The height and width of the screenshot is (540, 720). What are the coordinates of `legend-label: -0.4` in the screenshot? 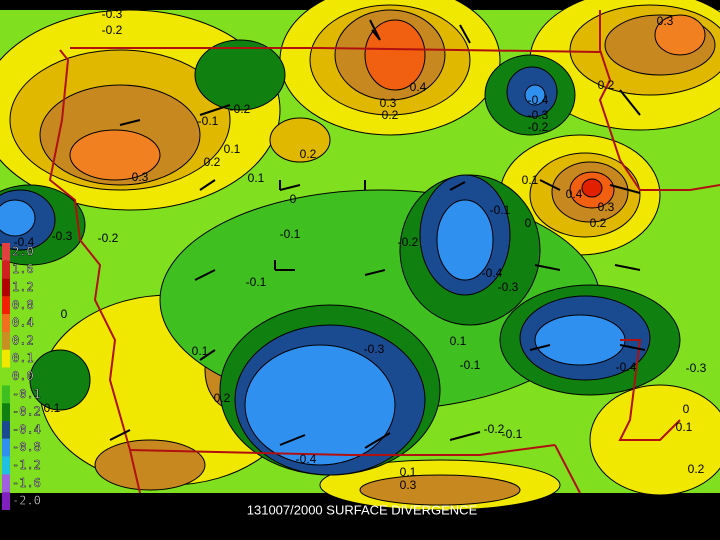 It's located at (26, 429).